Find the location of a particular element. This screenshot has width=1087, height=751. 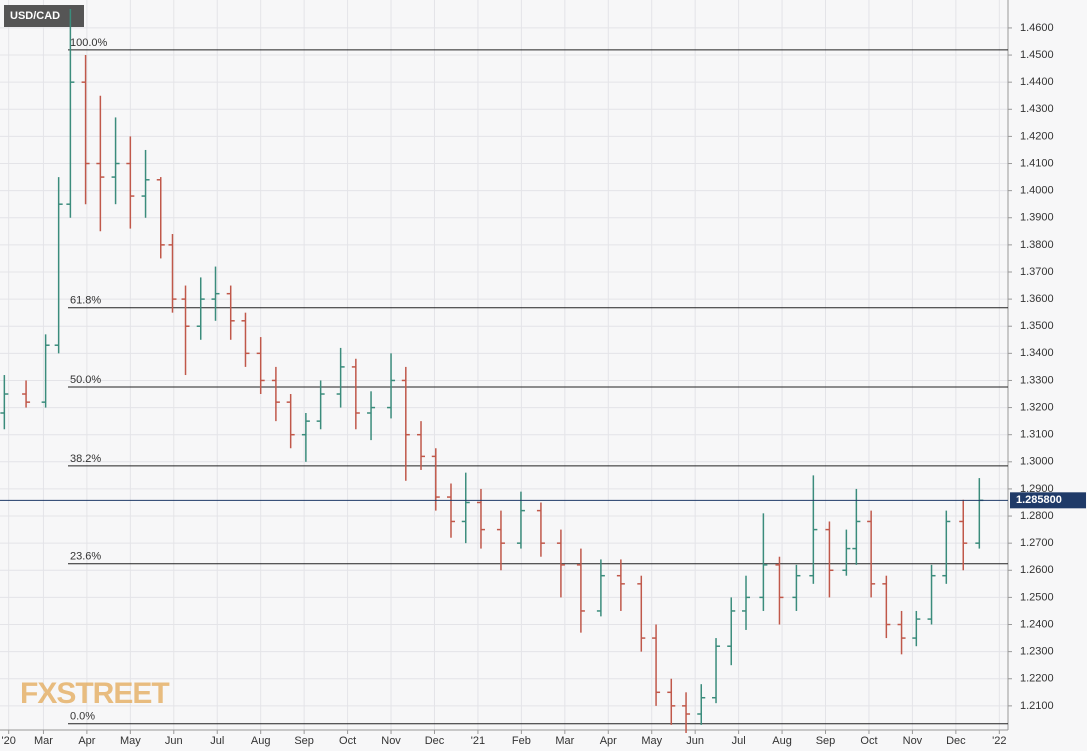

y-tick-label: 1.4500 is located at coordinates (1037, 55).